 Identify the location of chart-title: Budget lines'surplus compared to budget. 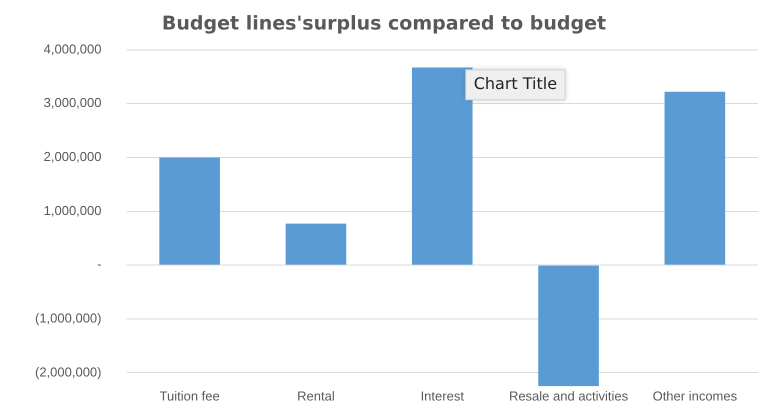
(384, 23).